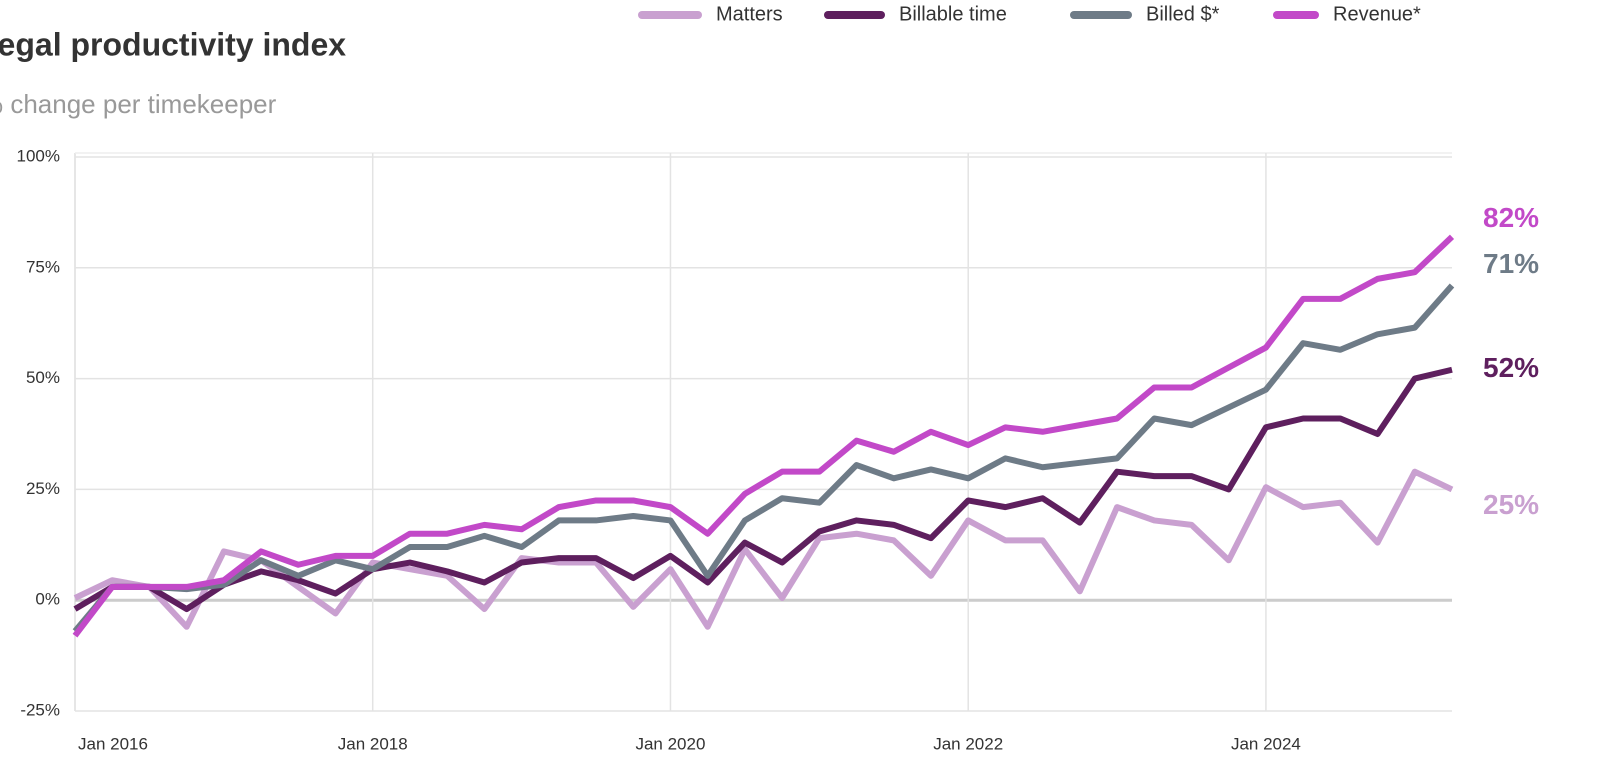  I want to click on end-label: 82%, so click(1511, 217).